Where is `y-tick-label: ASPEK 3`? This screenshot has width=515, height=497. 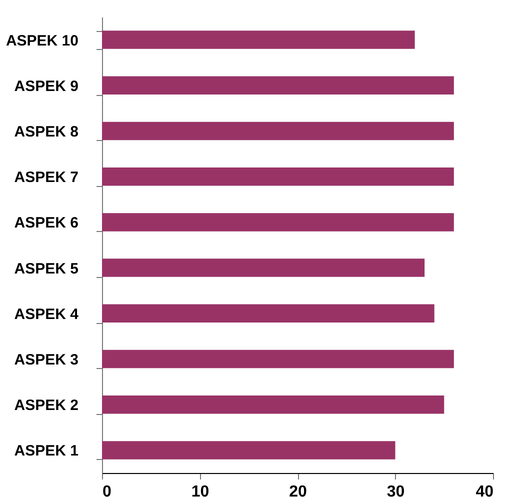
y-tick-label: ASPEK 3 is located at coordinates (46, 360).